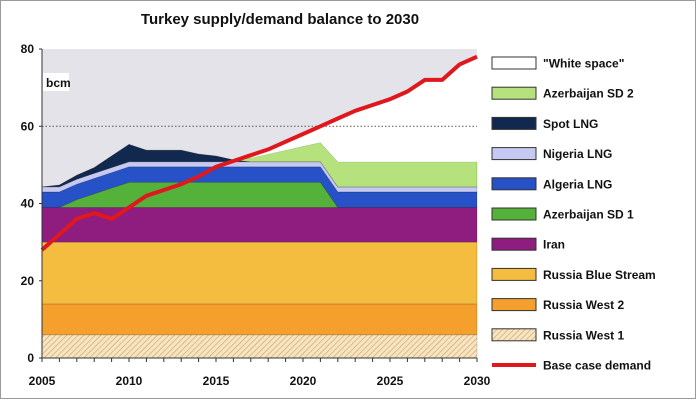  What do you see at coordinates (577, 154) in the screenshot?
I see `legend-label-nigeria-lng: Nigeria LNG` at bounding box center [577, 154].